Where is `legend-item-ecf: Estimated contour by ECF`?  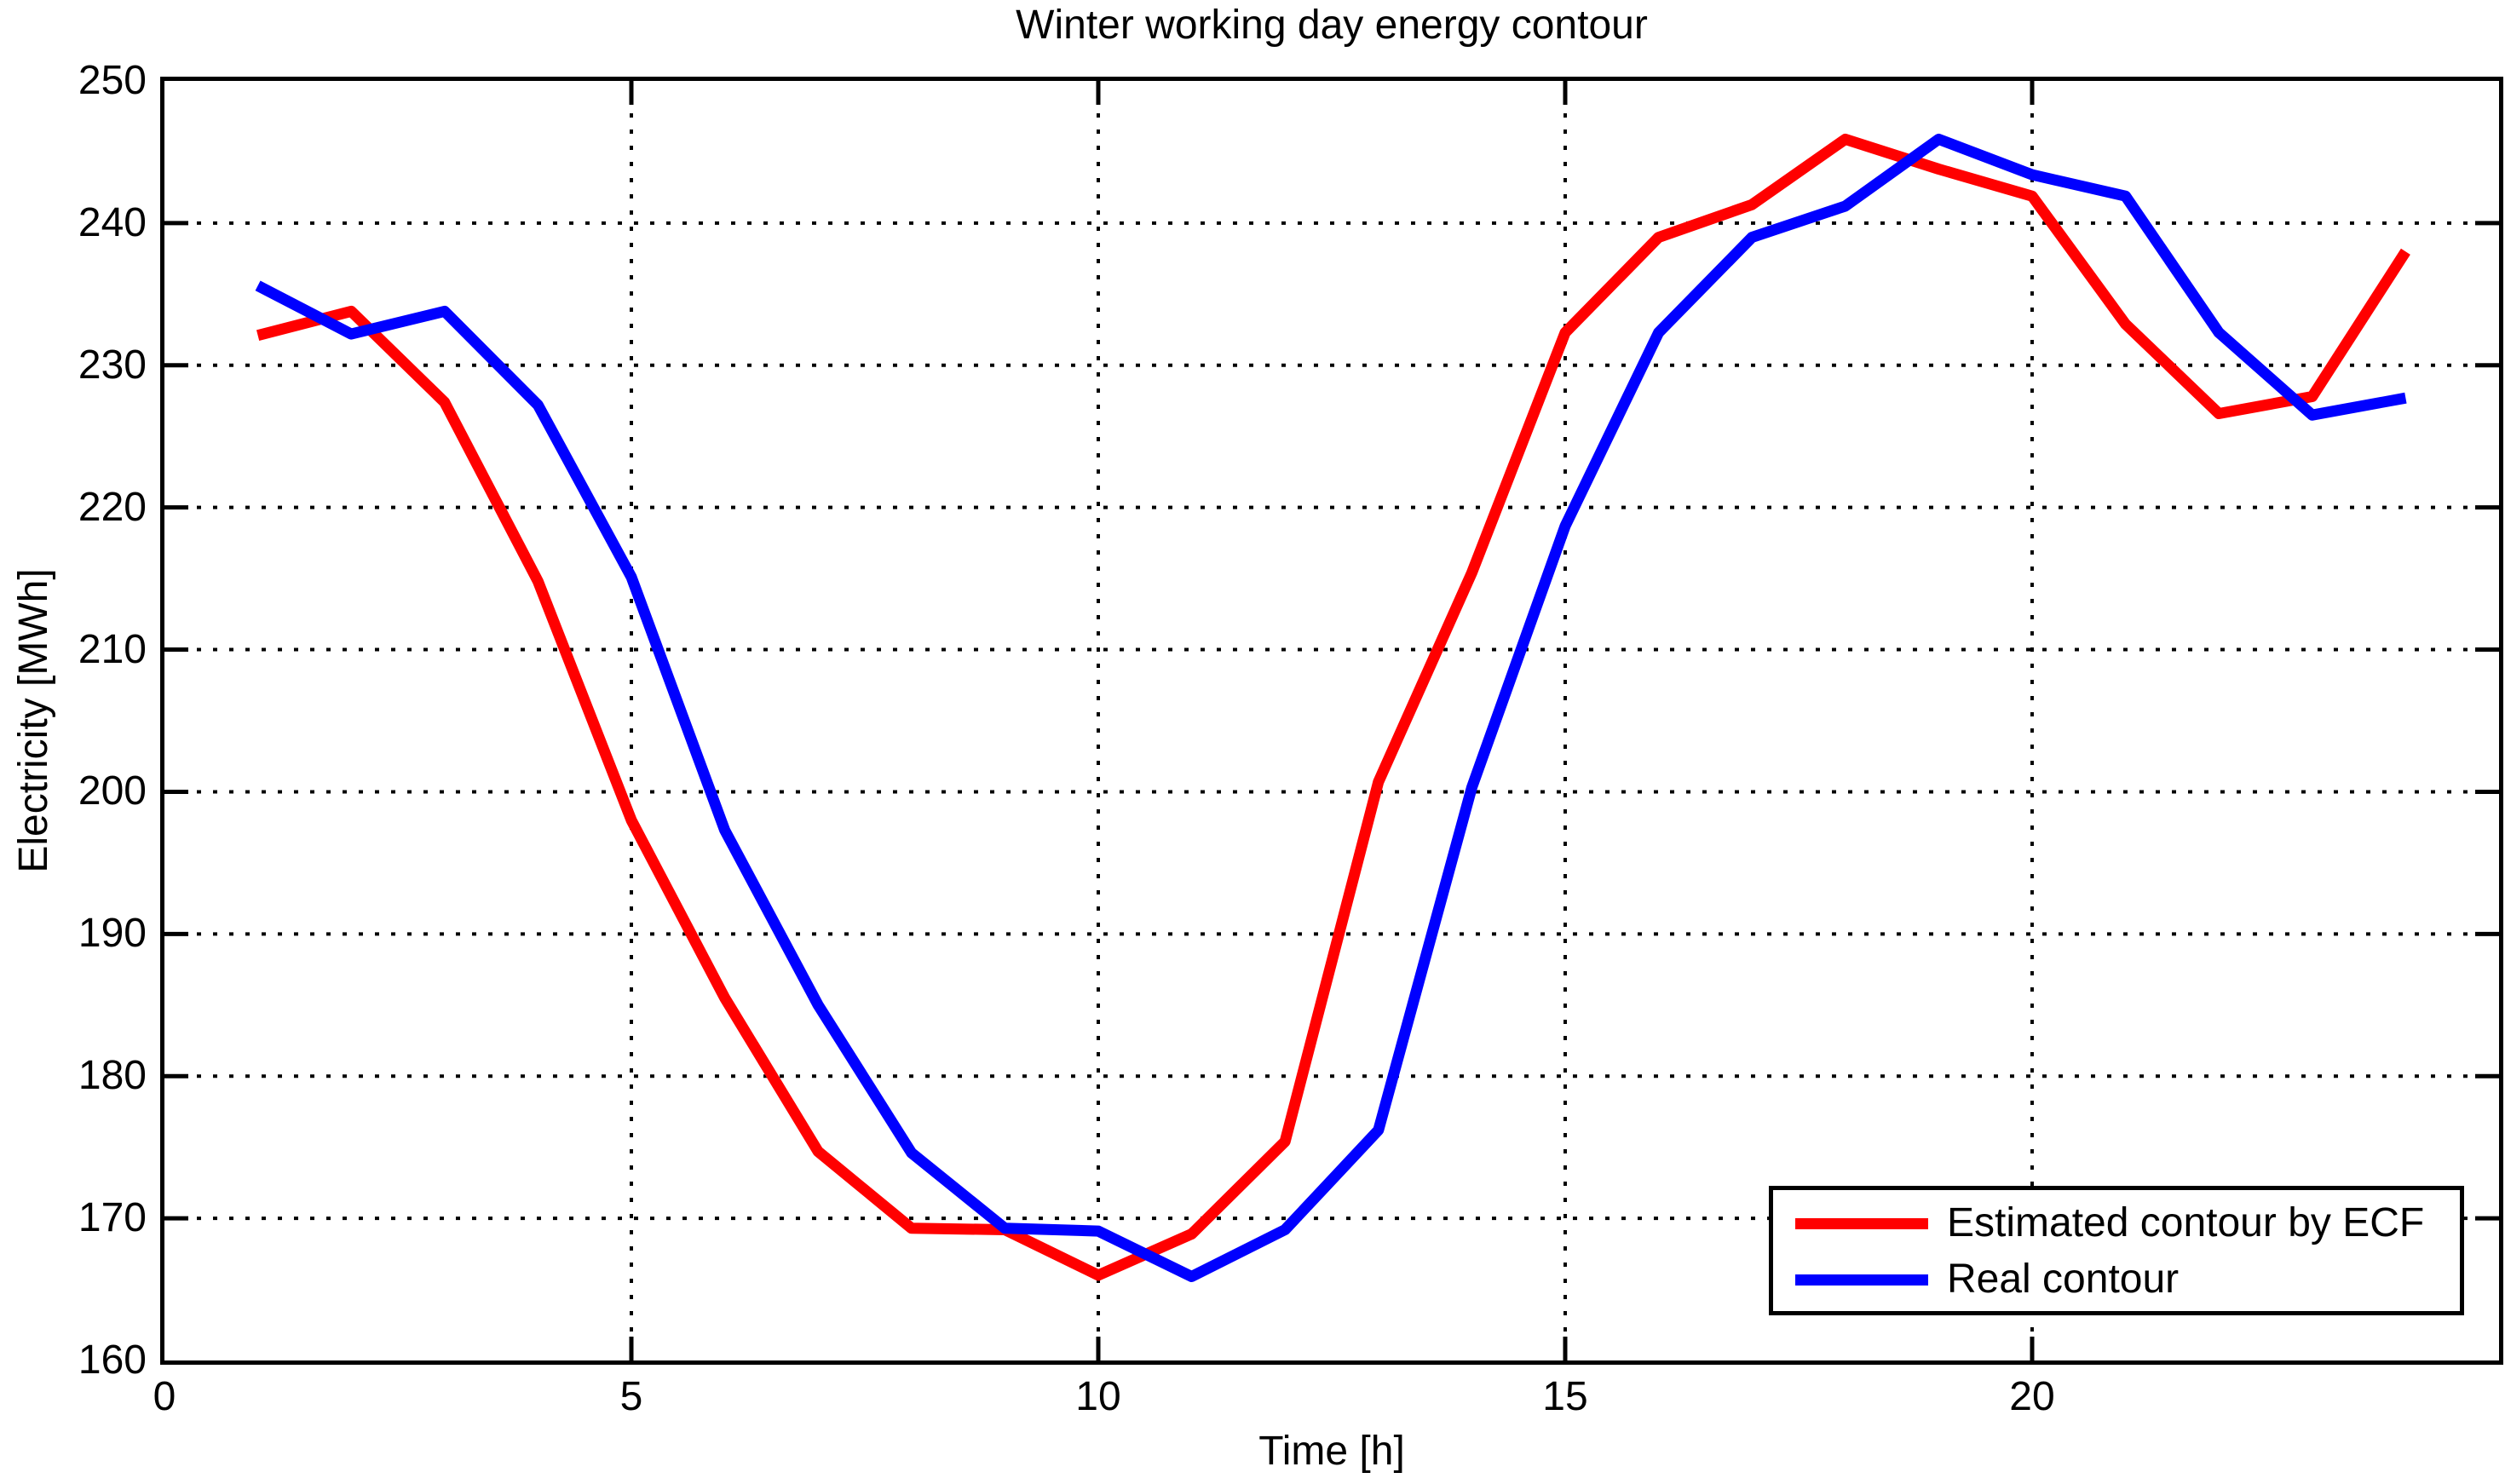
legend-item-ecf: Estimated contour by ECF is located at coordinates (2116, 1223).